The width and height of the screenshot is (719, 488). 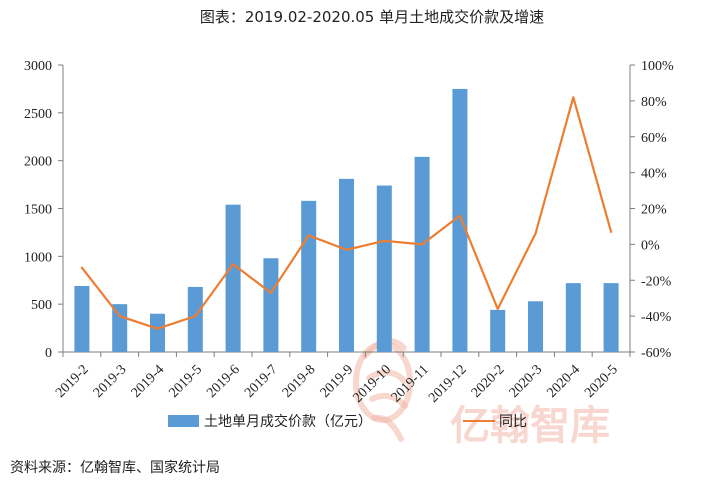 What do you see at coordinates (41, 305) in the screenshot?
I see `y-left-tick-label: 500` at bounding box center [41, 305].